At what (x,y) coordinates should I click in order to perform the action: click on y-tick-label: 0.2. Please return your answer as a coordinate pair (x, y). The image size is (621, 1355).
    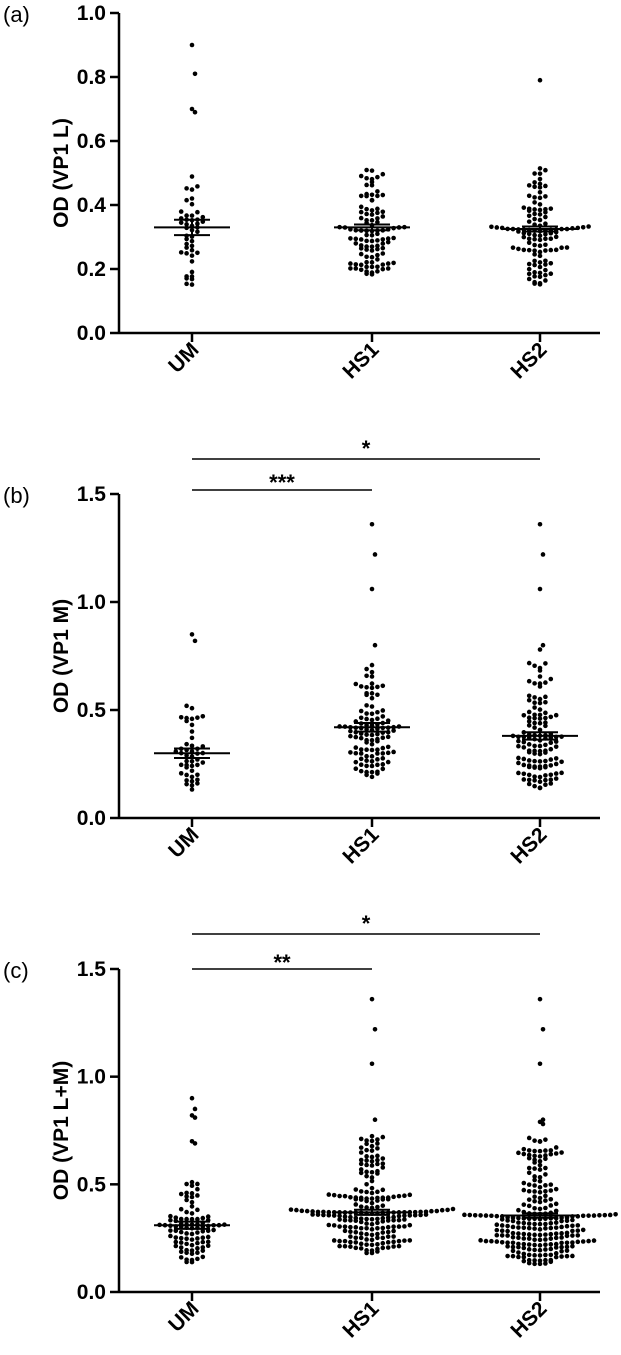
    Looking at the image, I should click on (91, 269).